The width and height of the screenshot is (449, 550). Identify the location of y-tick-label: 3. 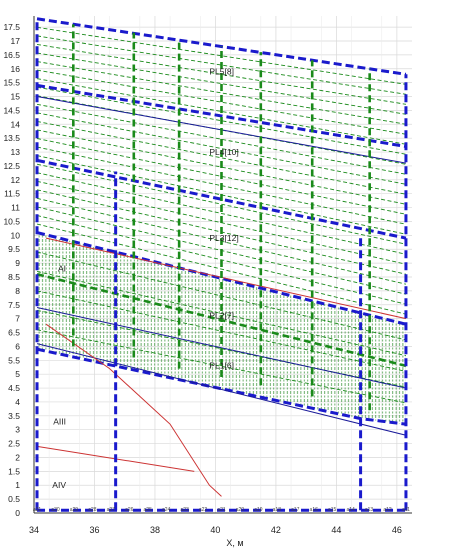
(17, 430).